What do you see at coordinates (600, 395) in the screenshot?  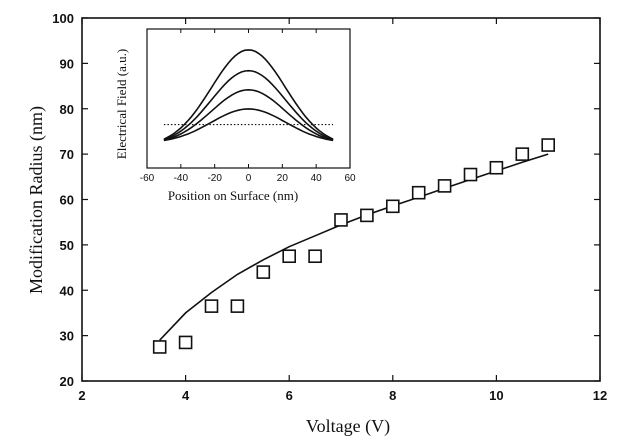 I see `x-tick-label: 12` at bounding box center [600, 395].